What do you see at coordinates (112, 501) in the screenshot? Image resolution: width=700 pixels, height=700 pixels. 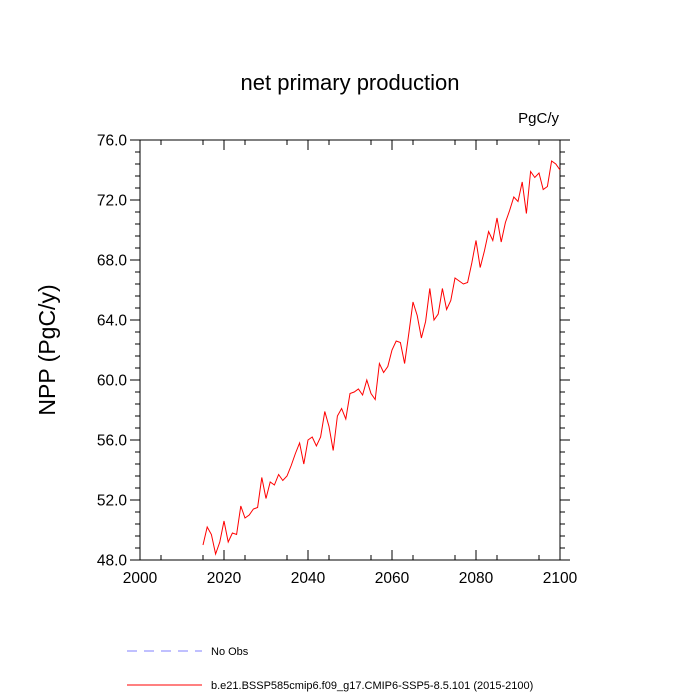 I see `y-tick-label: 52.0` at bounding box center [112, 501].